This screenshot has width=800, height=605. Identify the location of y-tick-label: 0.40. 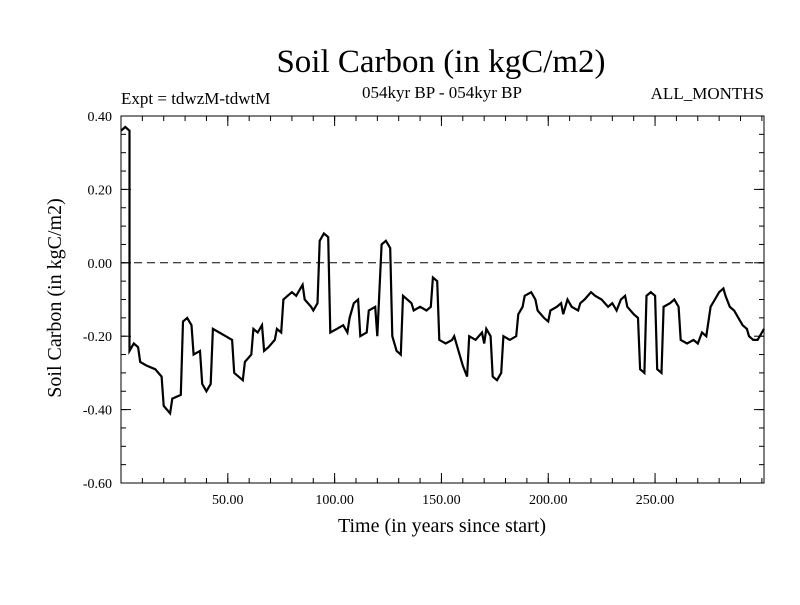
(100, 117).